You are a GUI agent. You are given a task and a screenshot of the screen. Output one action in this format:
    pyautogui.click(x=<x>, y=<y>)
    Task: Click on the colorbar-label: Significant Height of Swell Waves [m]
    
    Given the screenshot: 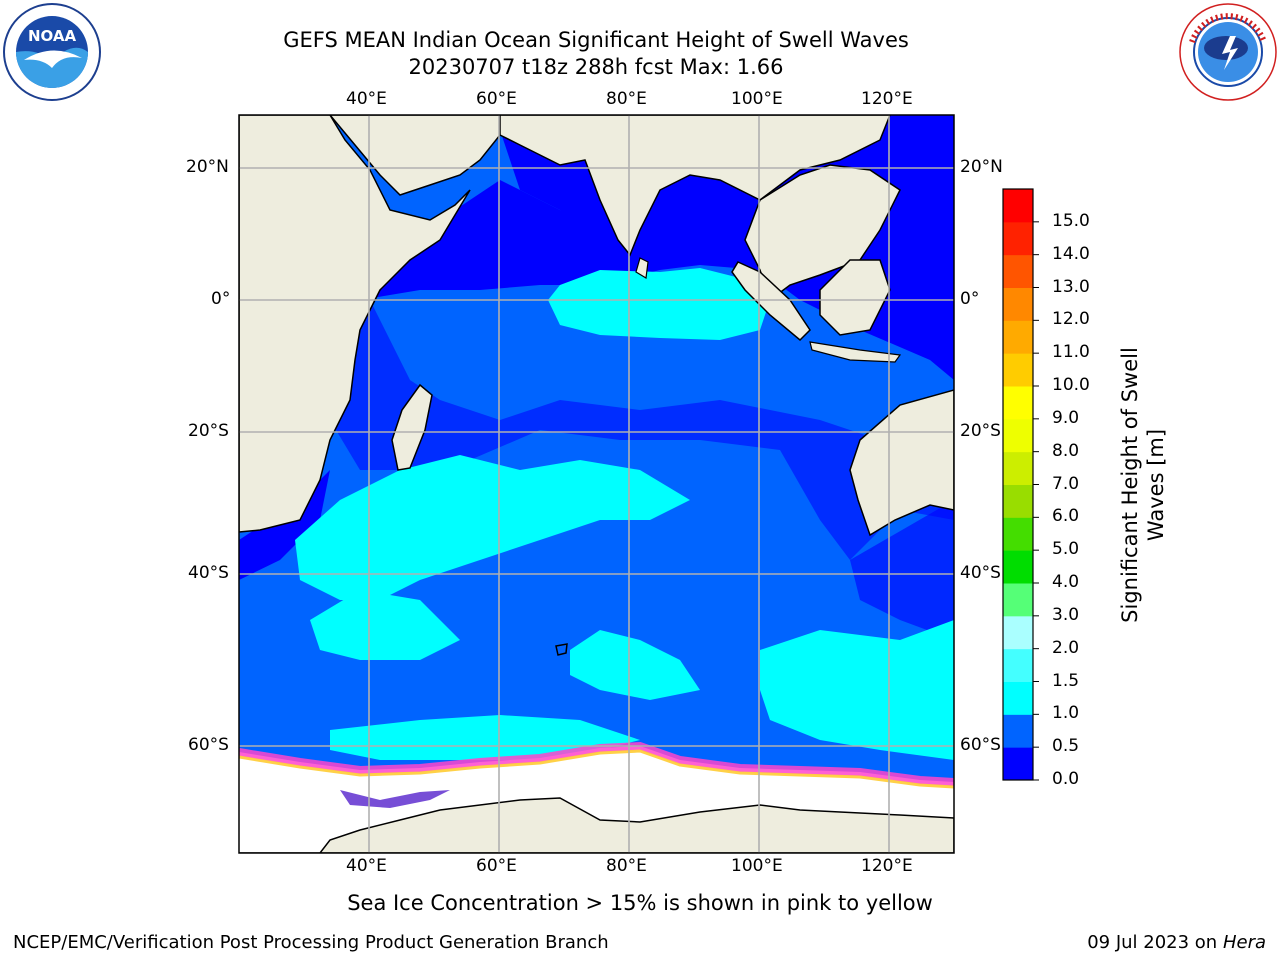 What is the action you would take?
    pyautogui.click(x=1143, y=485)
    